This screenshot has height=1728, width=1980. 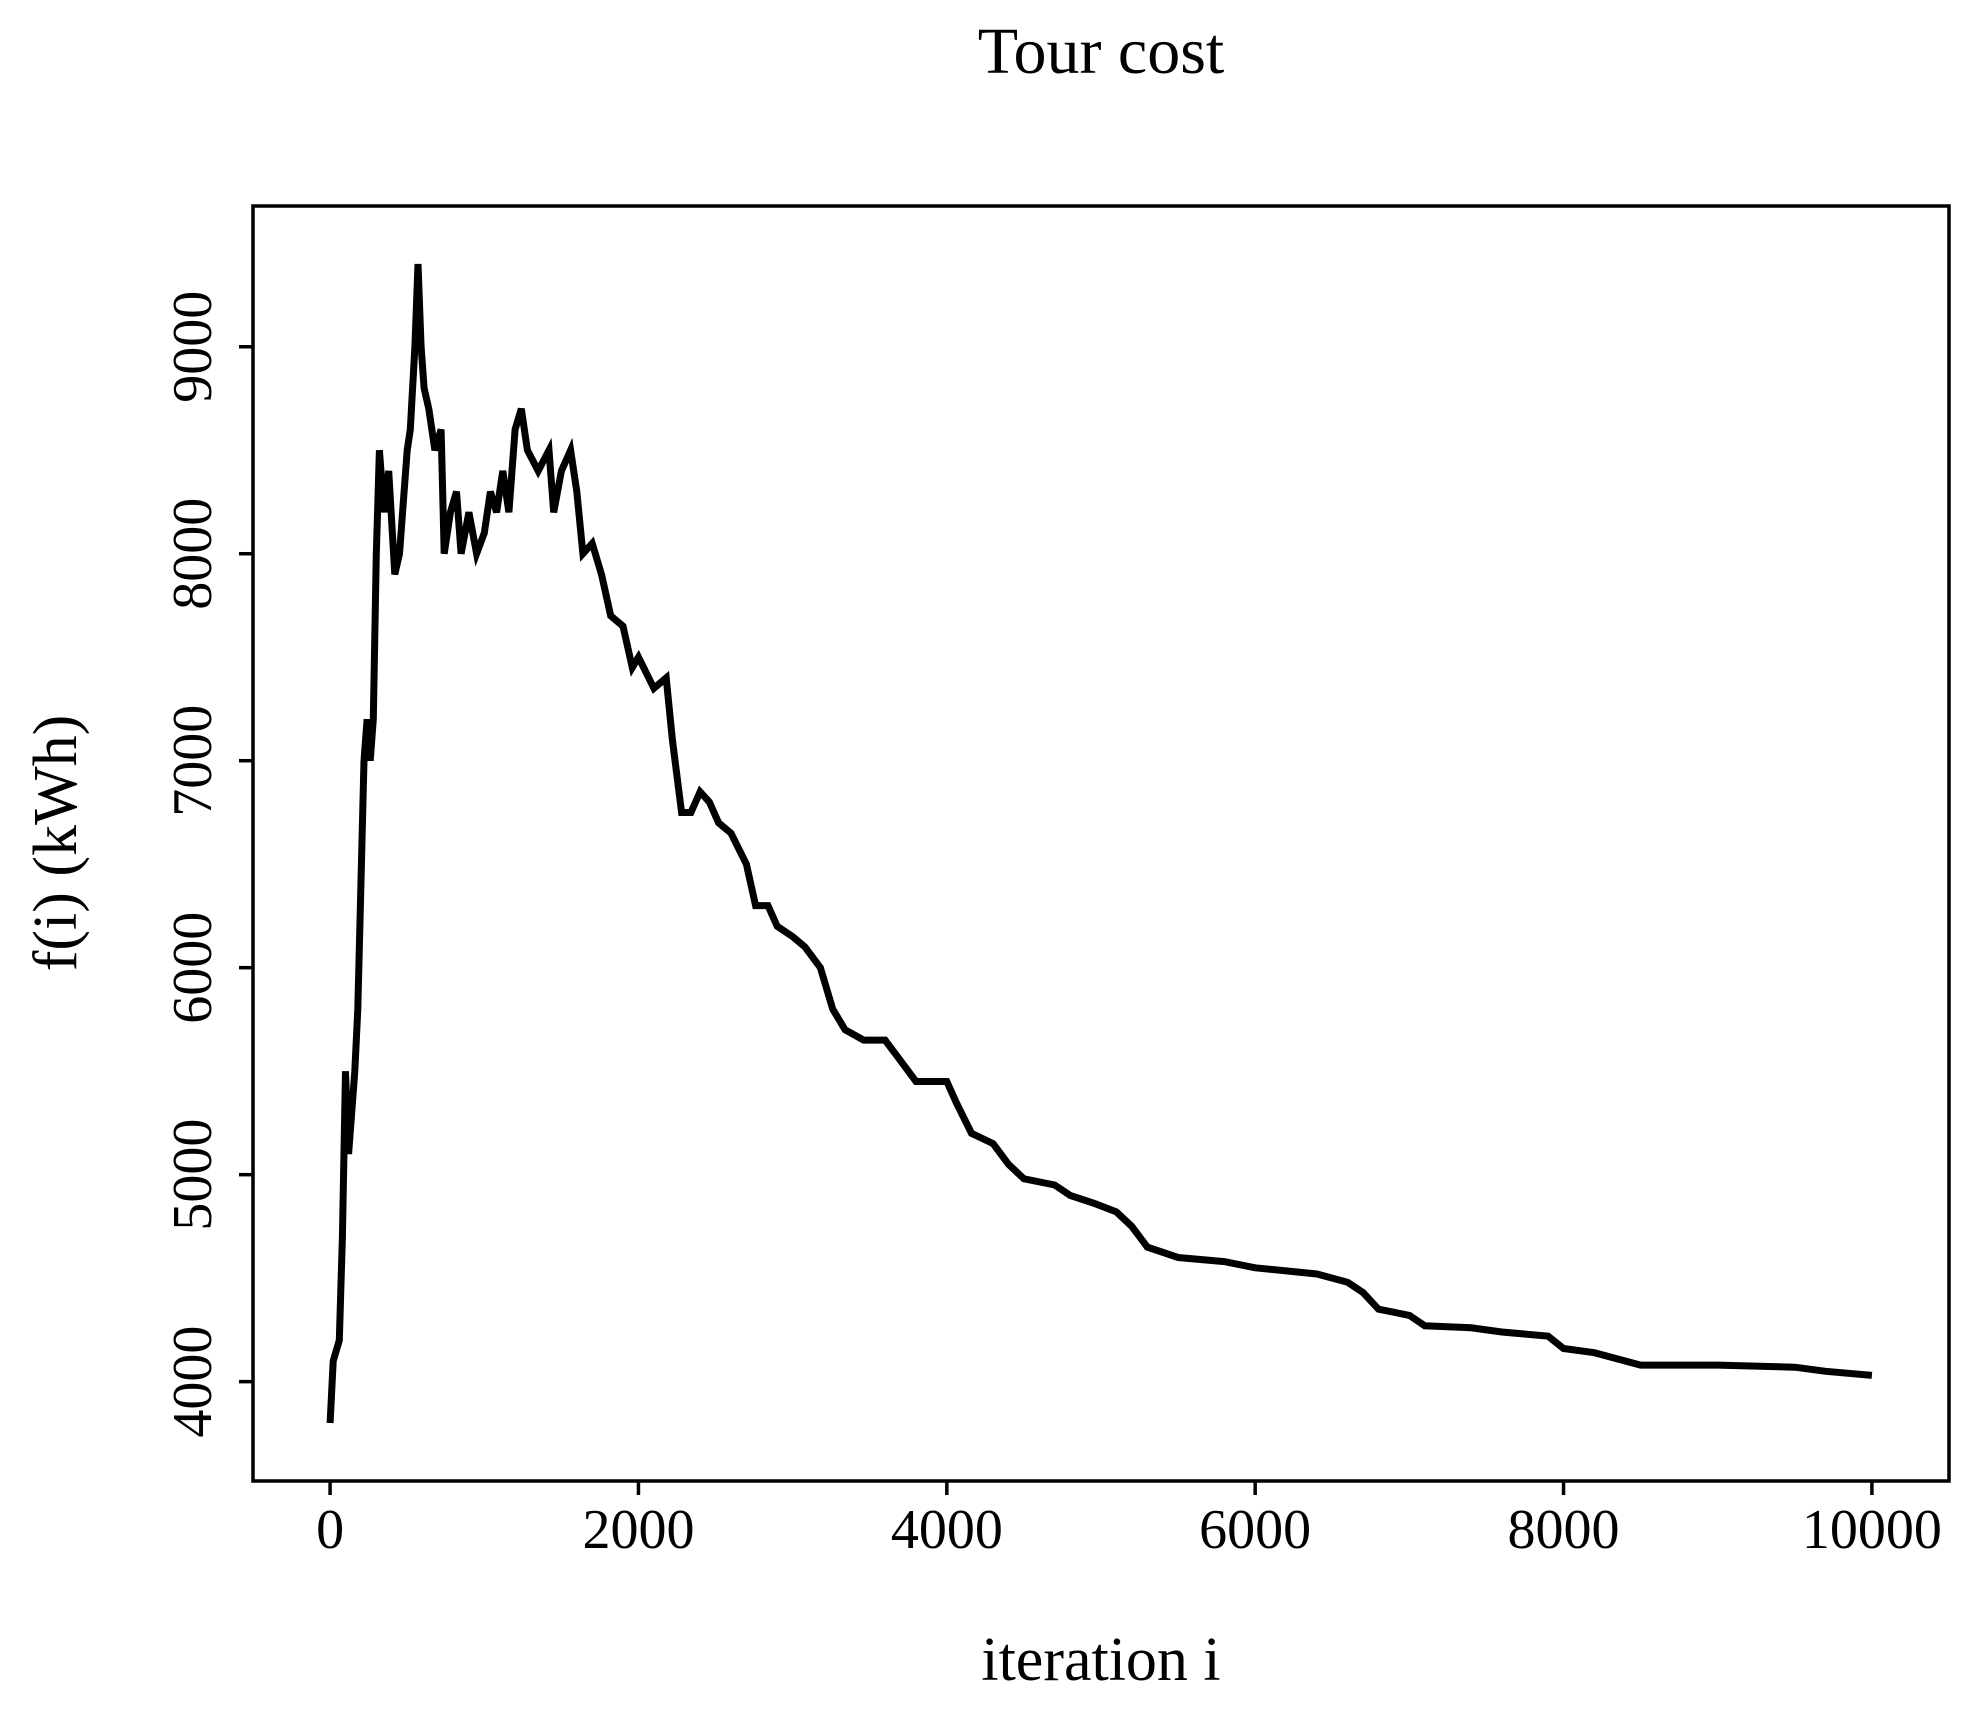 I want to click on y-tick-label: 8000, so click(x=193, y=554).